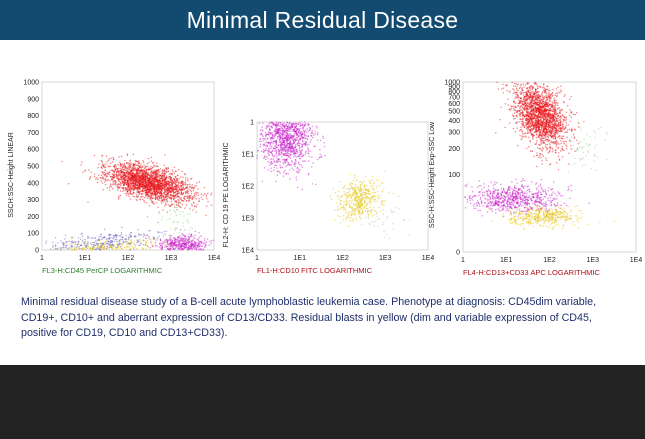 This screenshot has height=439, width=645. I want to click on page-header: Minimal Residual Disease, so click(322, 20).